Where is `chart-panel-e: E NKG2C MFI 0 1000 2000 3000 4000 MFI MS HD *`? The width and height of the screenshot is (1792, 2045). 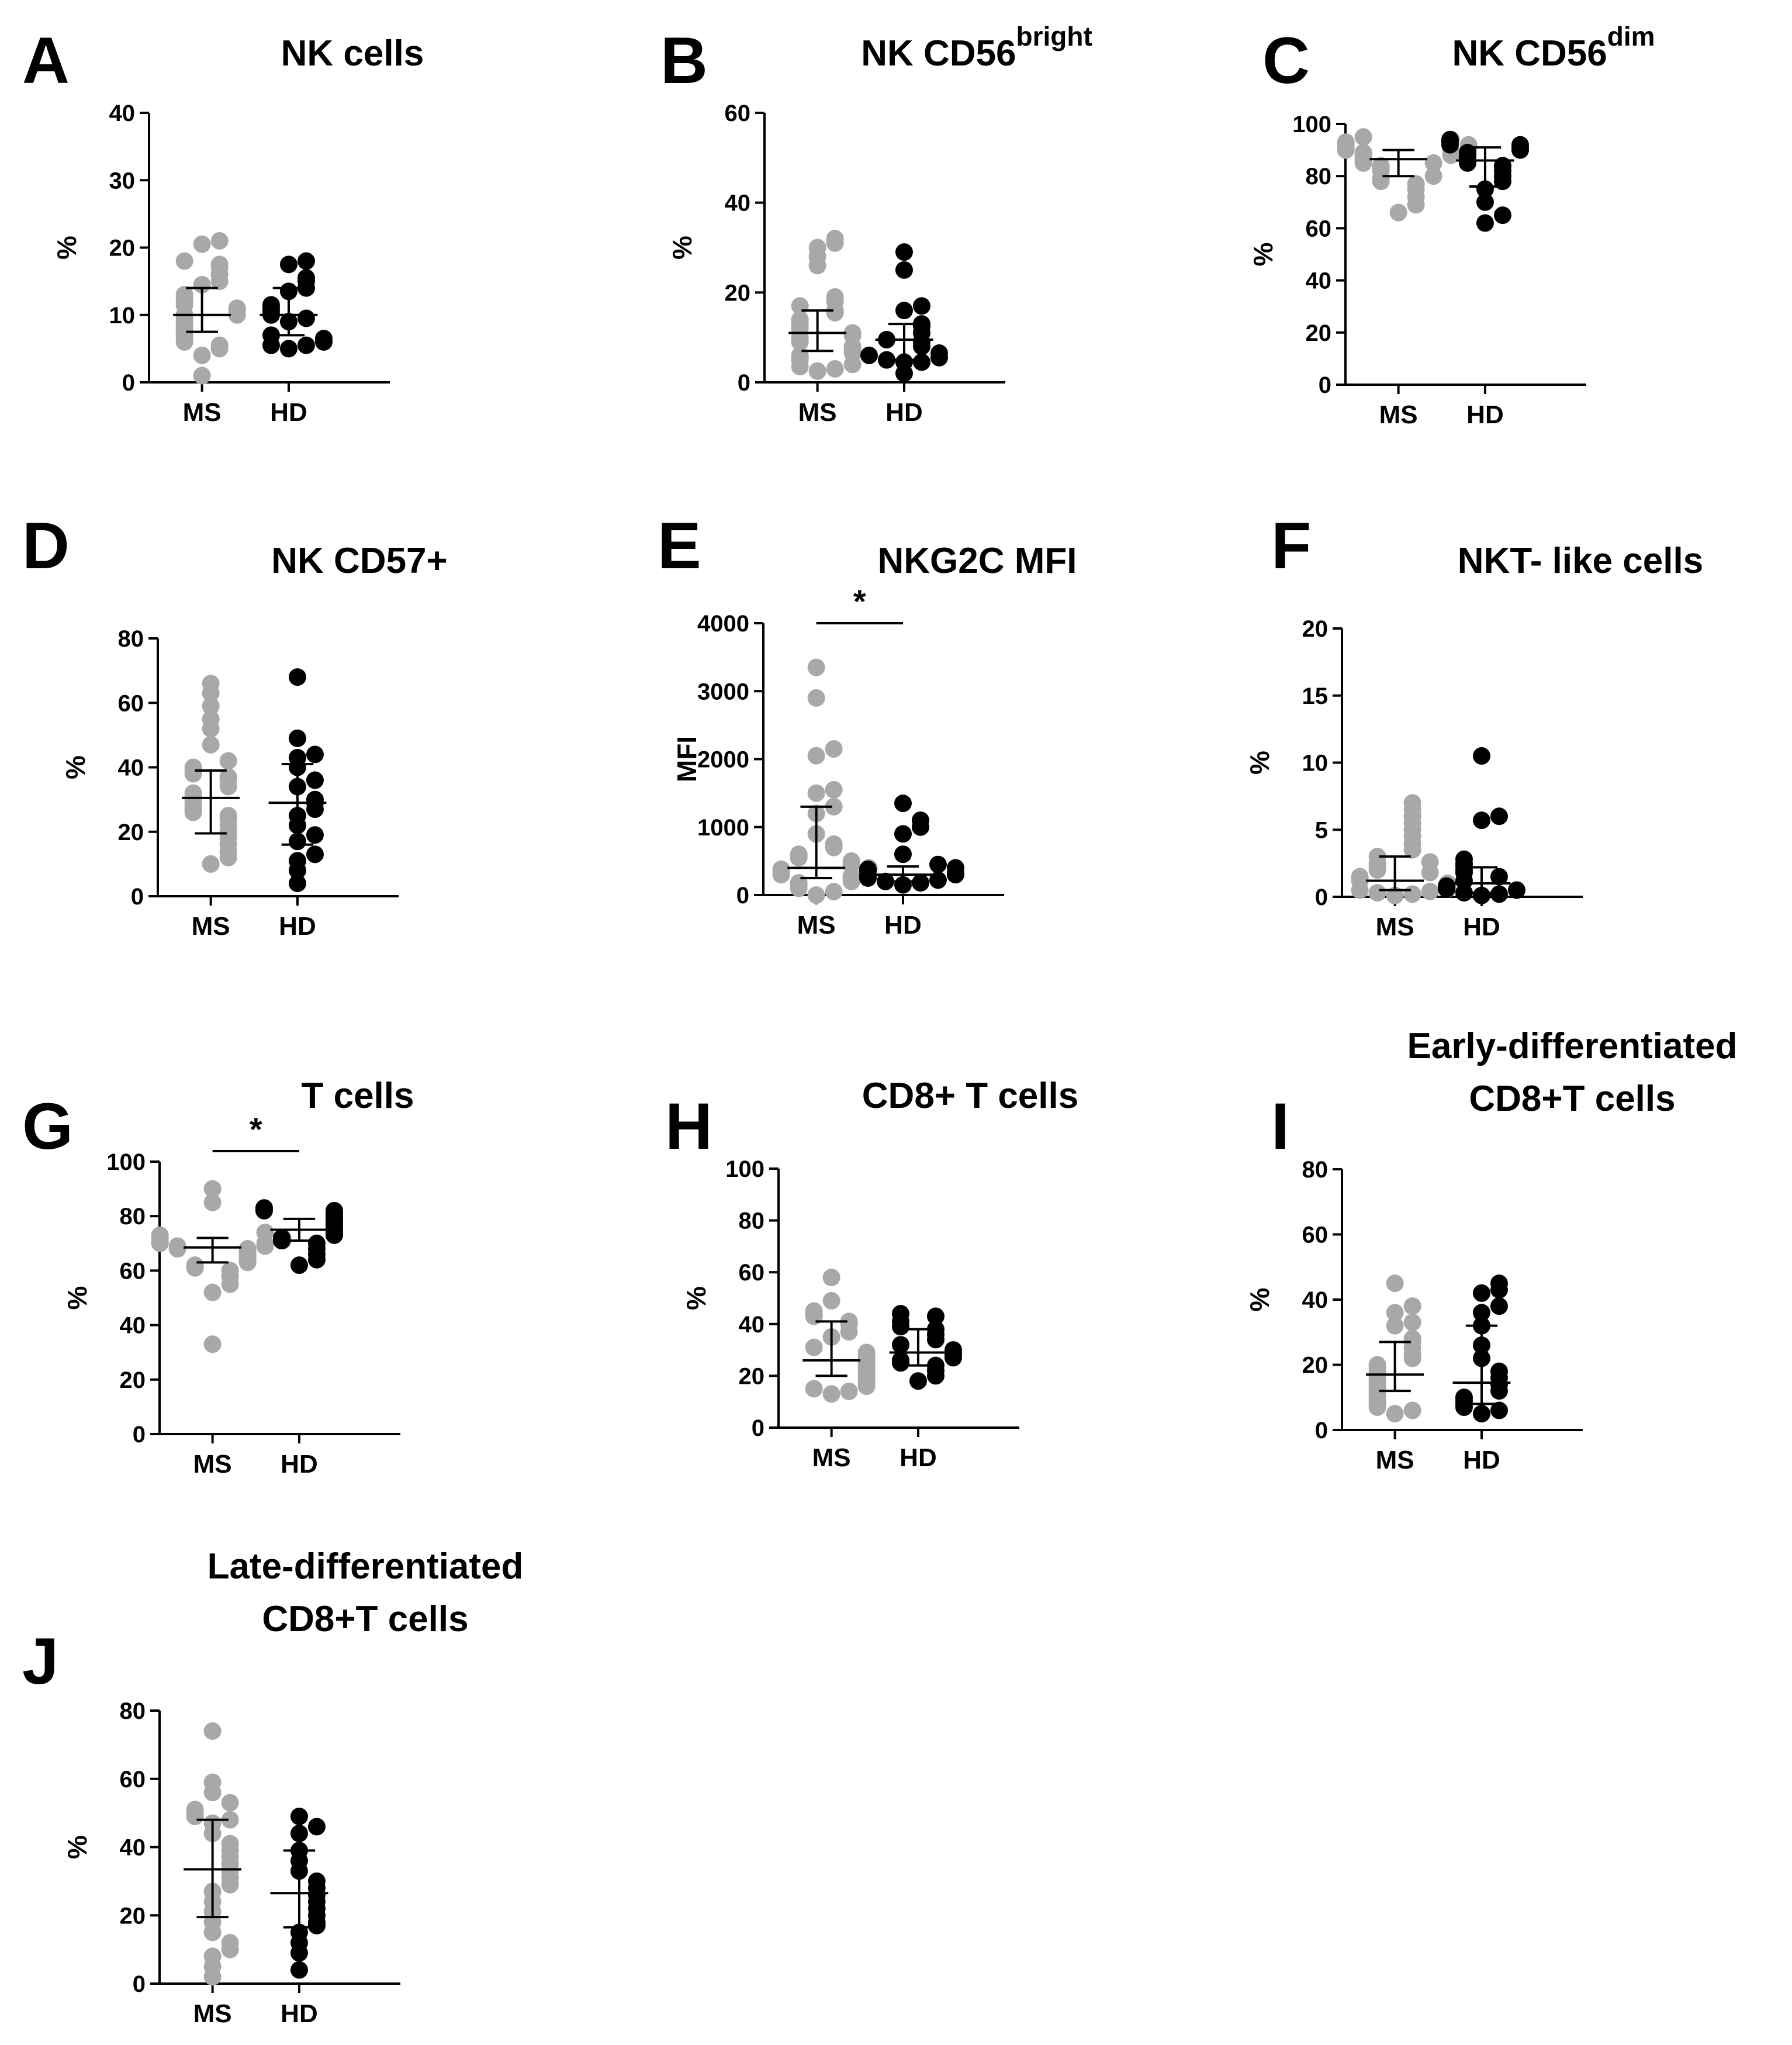 chart-panel-e: E NKG2C MFI 0 1000 2000 3000 4000 MFI MS HD * is located at coordinates (867, 724).